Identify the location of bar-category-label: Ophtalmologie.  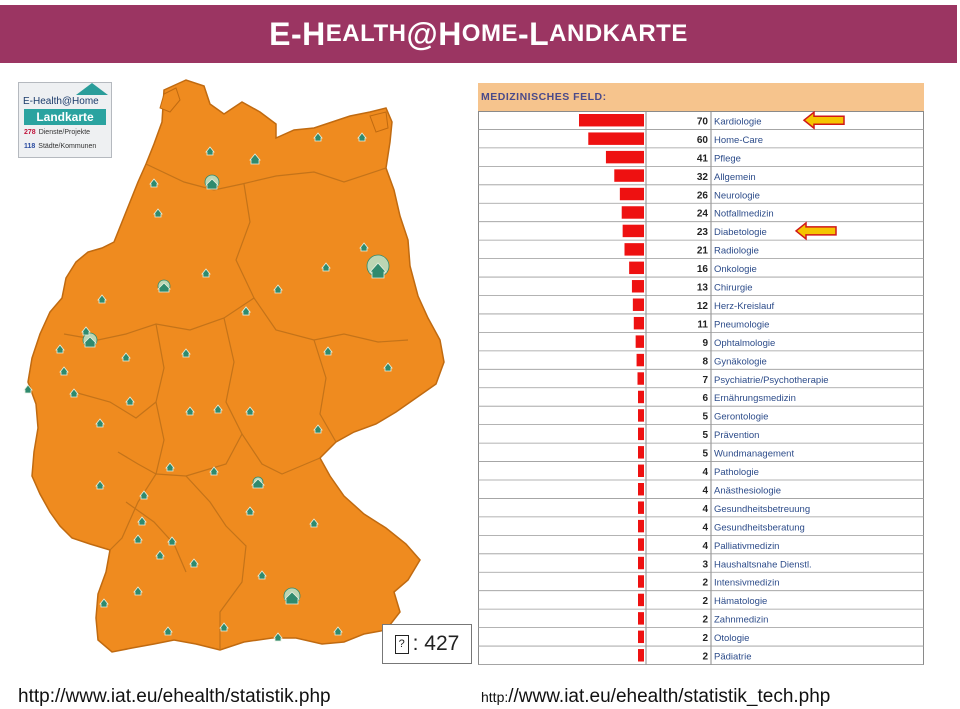
(744, 343).